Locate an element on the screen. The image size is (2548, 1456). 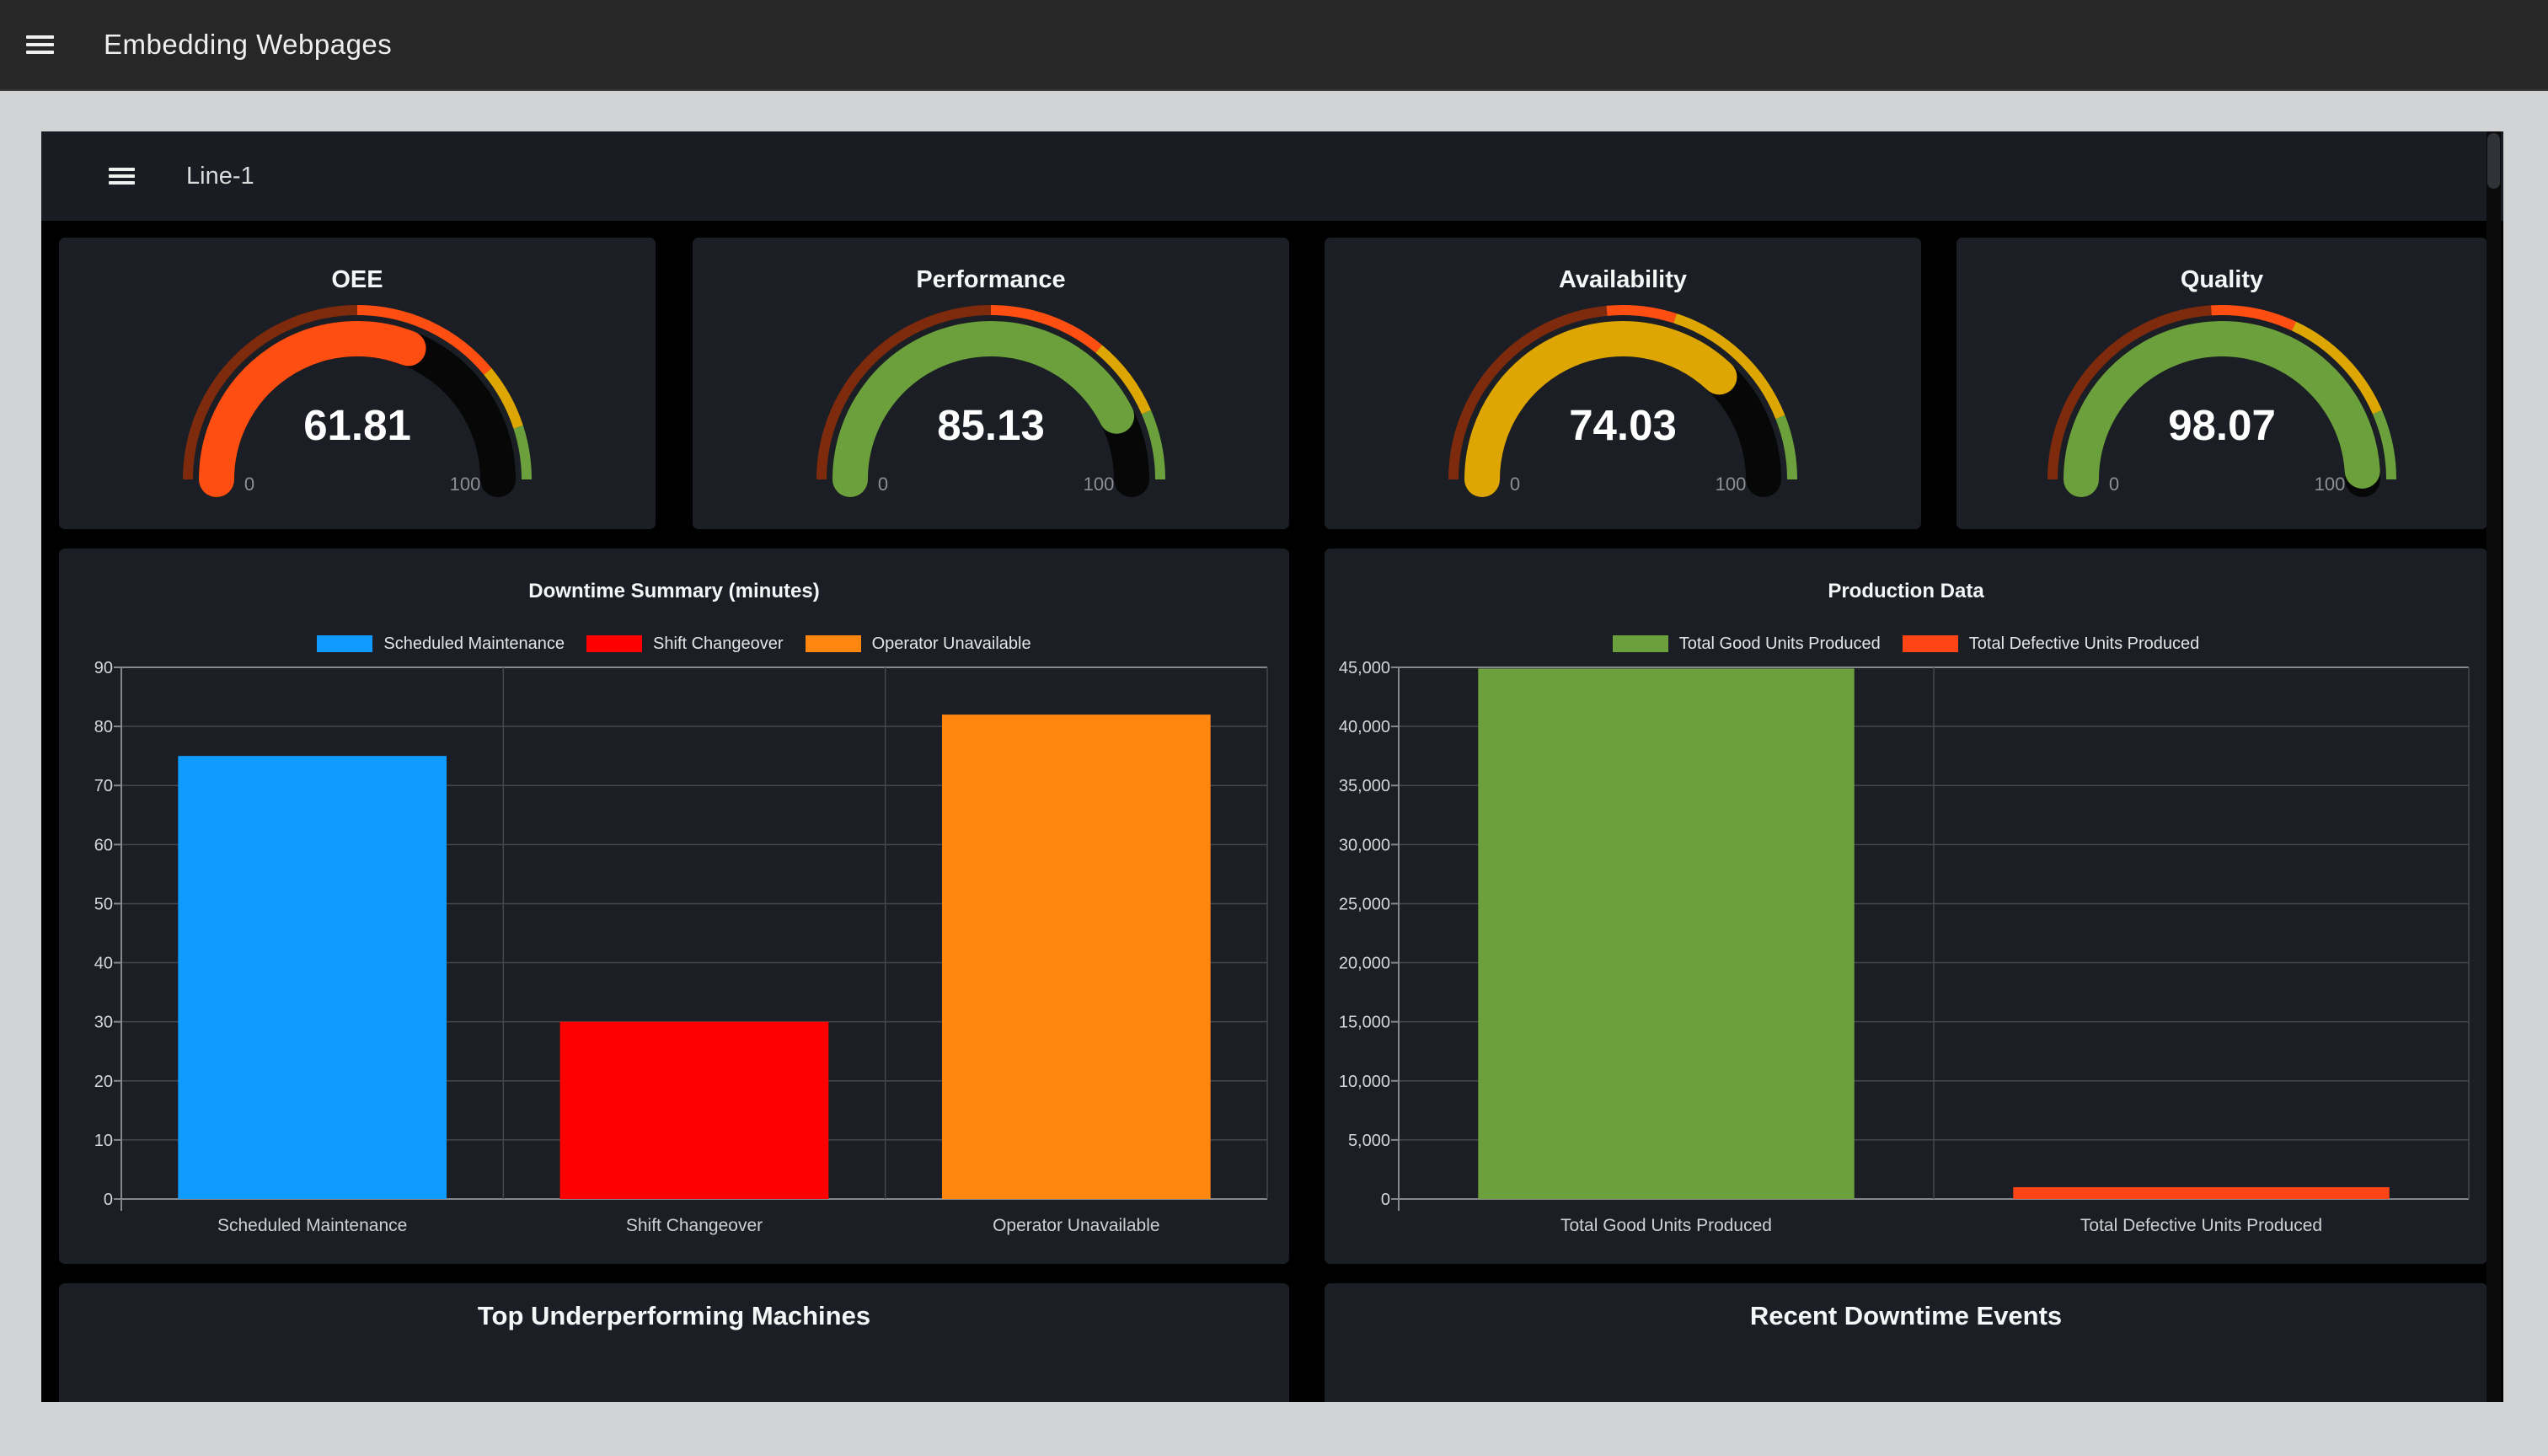
panel-quality: Quality 98.07 0 100 is located at coordinates (2221, 383).